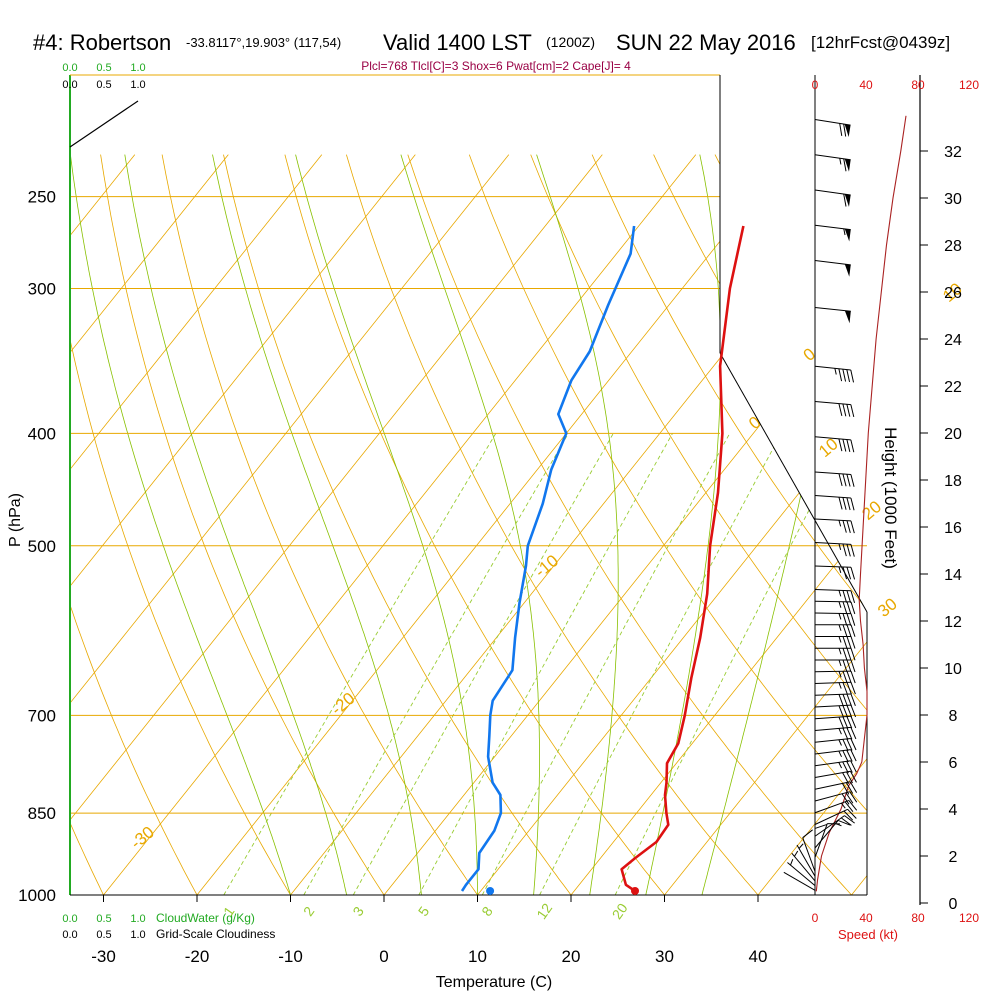  What do you see at coordinates (457, 42) in the screenshot?
I see `valid-time: Valid 1400 LST` at bounding box center [457, 42].